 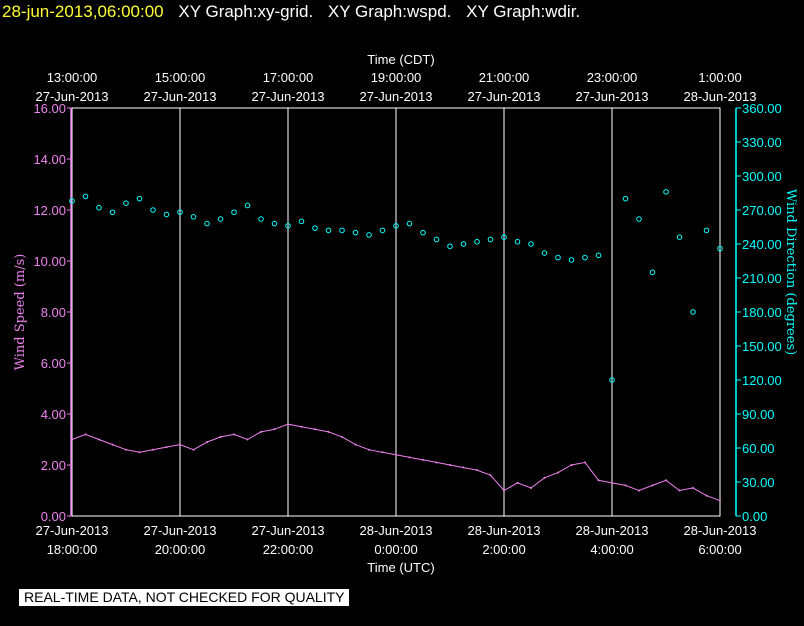 I want to click on graph-name-grid: XY Graph:xy-grid., so click(x=246, y=11).